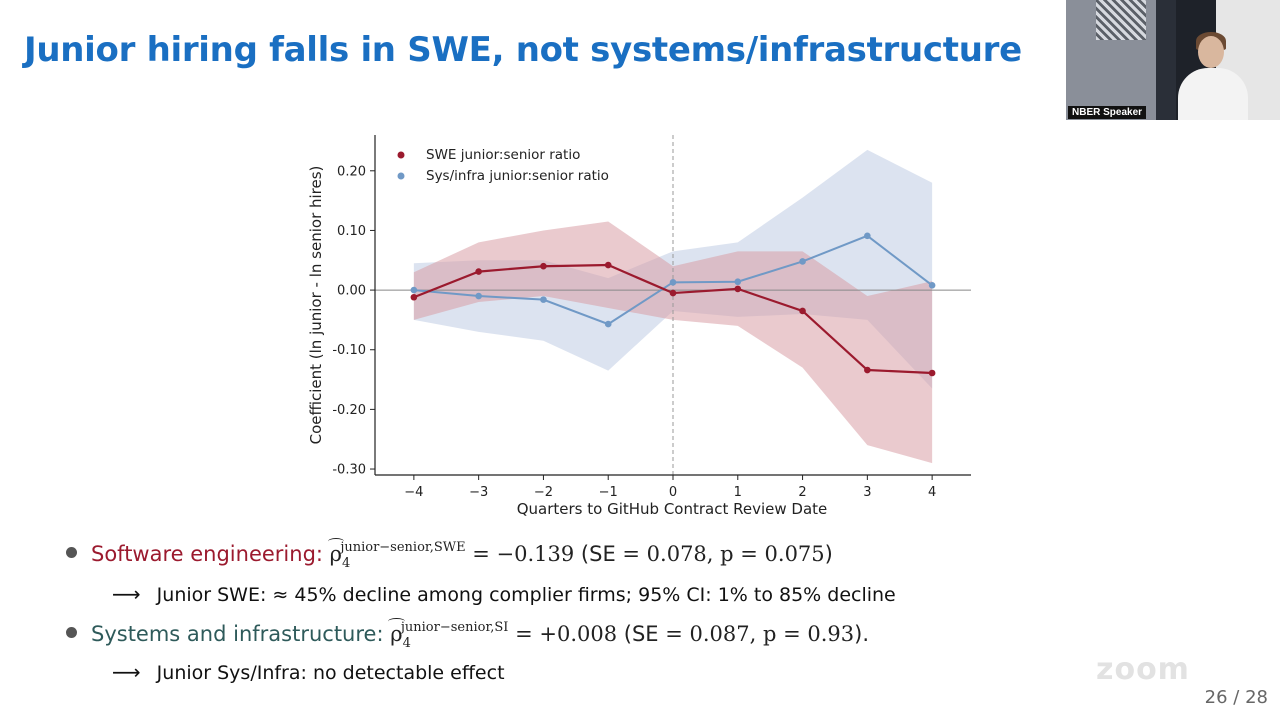  What do you see at coordinates (403, 547) in the screenshot?
I see `estimator-superscript-swe: junior−senior,SWE` at bounding box center [403, 547].